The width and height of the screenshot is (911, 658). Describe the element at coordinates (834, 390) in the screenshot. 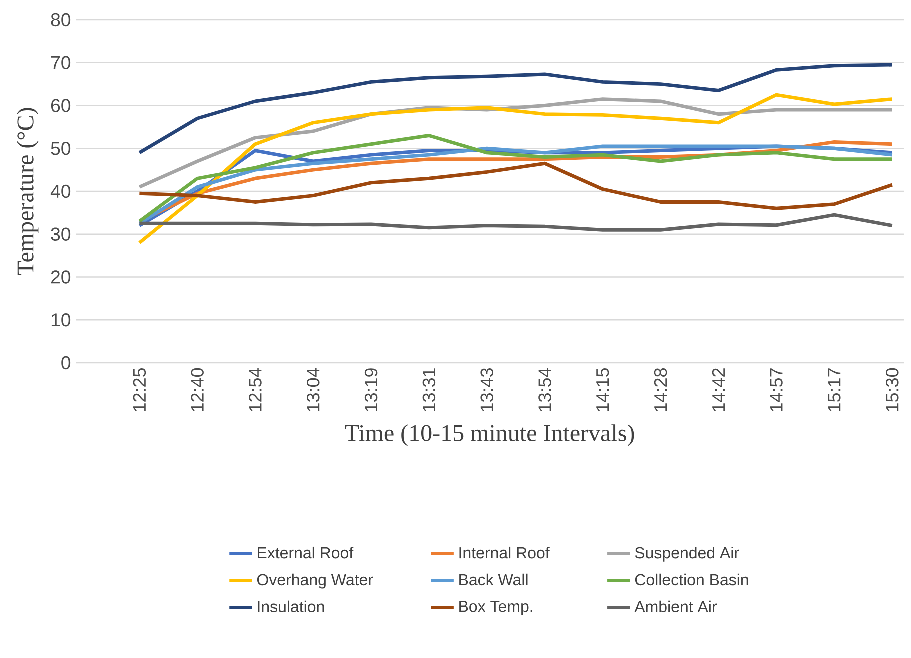

I see `x-tick-label: 15:17` at that location.